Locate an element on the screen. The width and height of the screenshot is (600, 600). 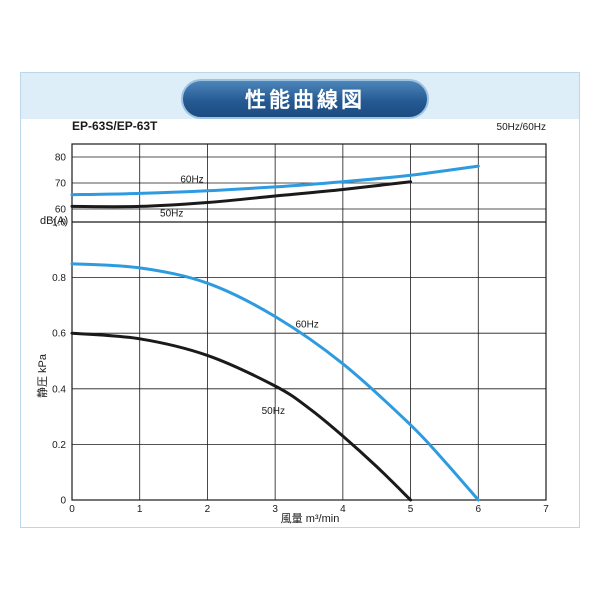
noise-axis-label: dB(A) is located at coordinates (54, 221).